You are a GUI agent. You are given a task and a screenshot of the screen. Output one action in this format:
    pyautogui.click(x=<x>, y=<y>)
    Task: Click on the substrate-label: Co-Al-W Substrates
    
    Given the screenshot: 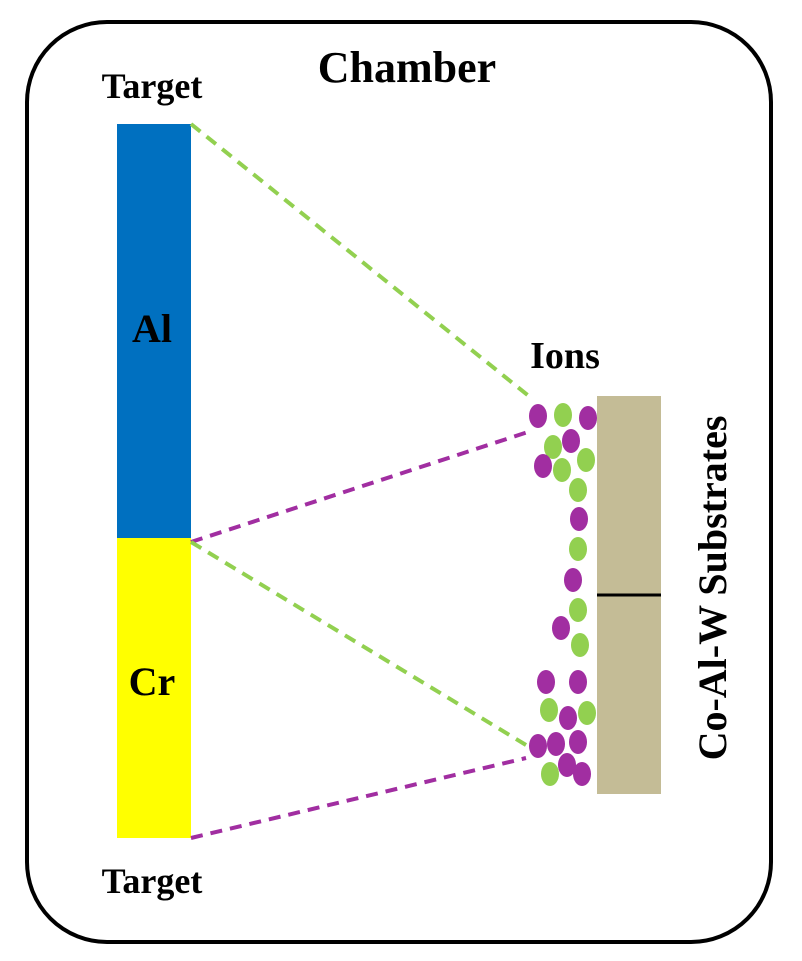 What is the action you would take?
    pyautogui.click(x=712, y=588)
    